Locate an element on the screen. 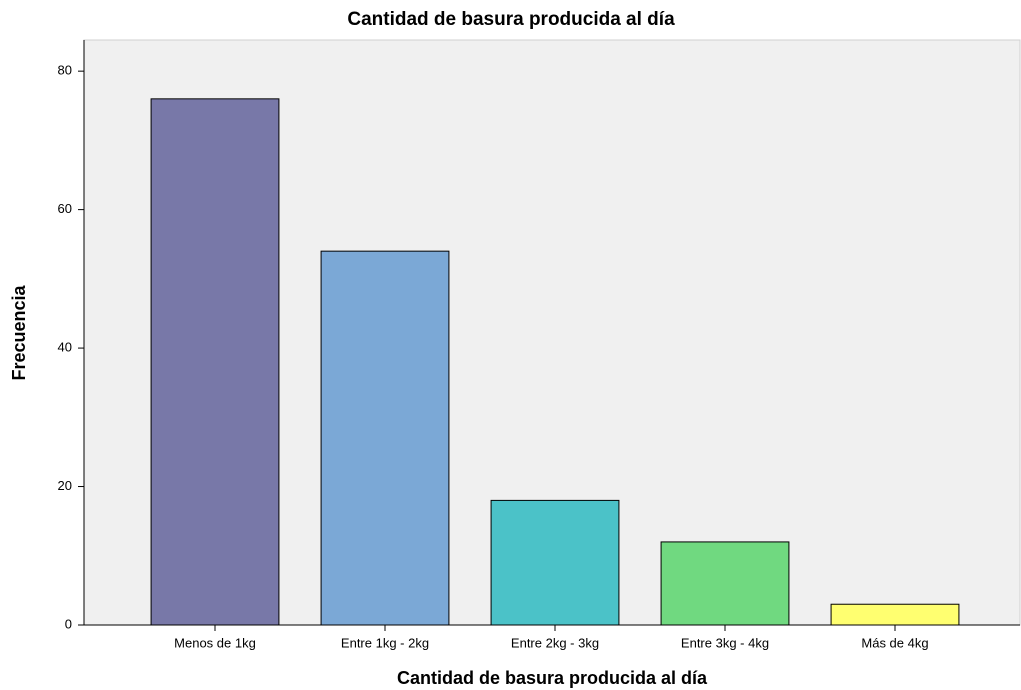  y-tick-label: 60 is located at coordinates (65, 208).